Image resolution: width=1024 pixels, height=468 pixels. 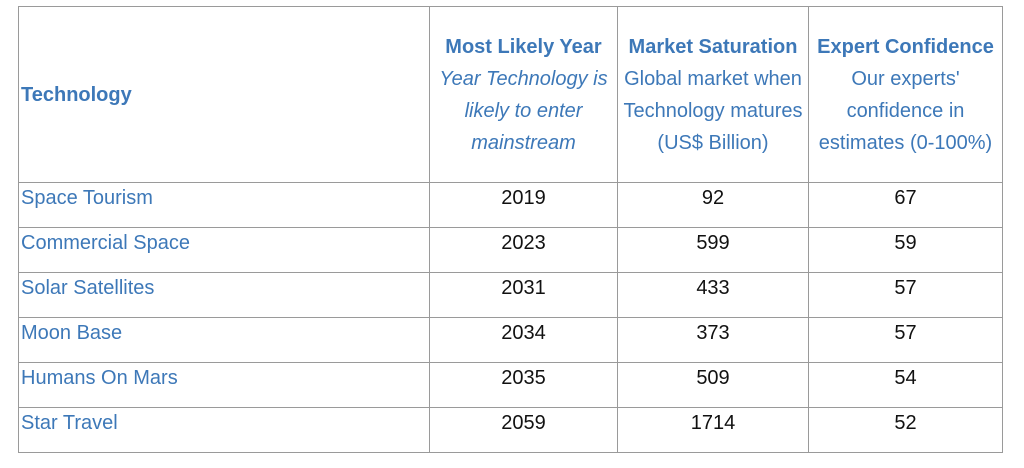 What do you see at coordinates (224, 205) in the screenshot?
I see `technology-link: Space Tourism` at bounding box center [224, 205].